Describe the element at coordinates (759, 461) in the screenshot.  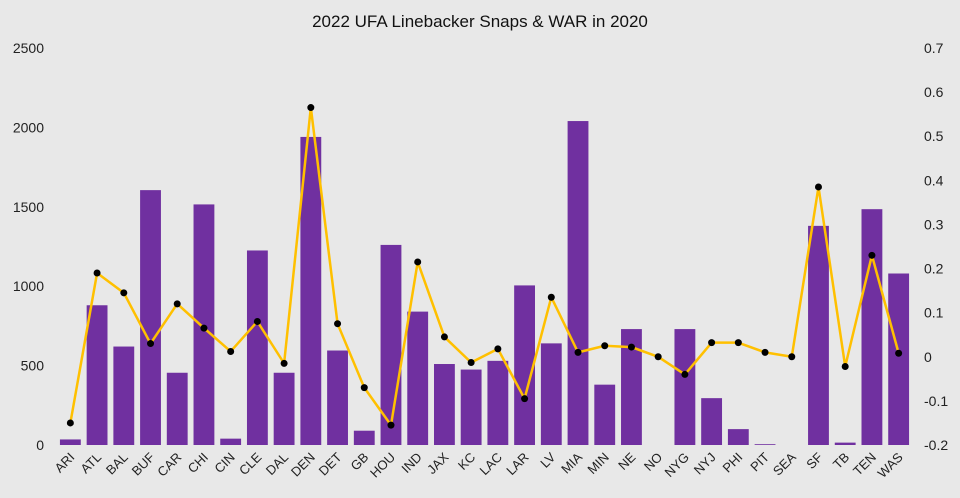
I see `x-tick-label: PIT` at that location.